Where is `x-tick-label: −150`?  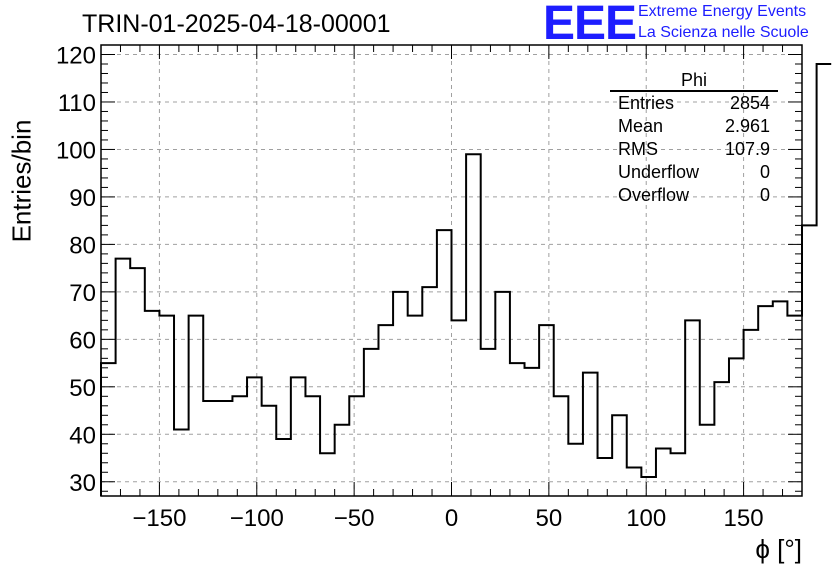 x-tick-label: −150 is located at coordinates (159, 518).